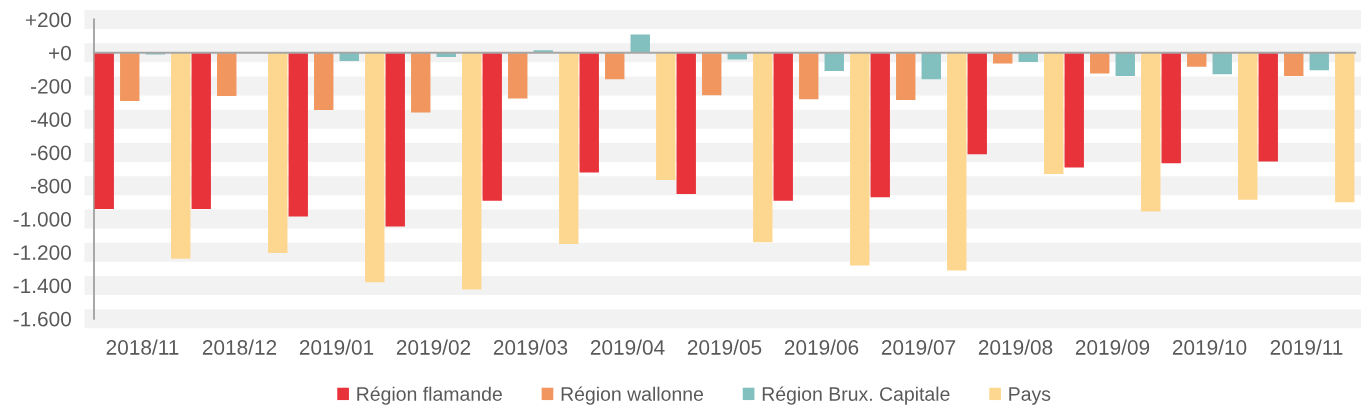 The width and height of the screenshot is (1361, 414). Describe the element at coordinates (42, 286) in the screenshot. I see `y-tick-label: -1.400` at that location.